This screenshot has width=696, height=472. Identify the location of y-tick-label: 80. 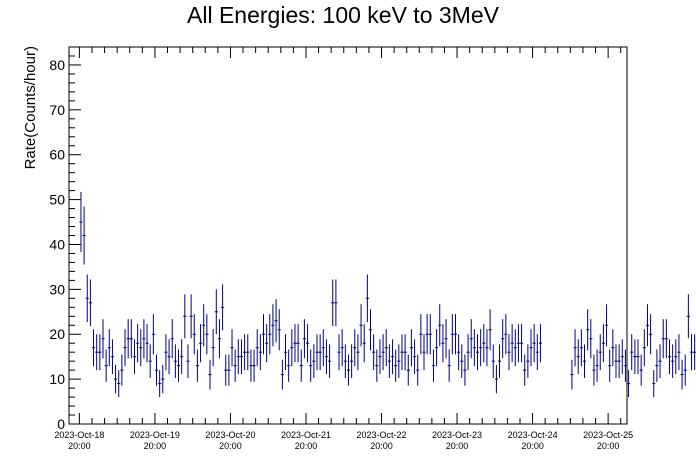
(57, 65).